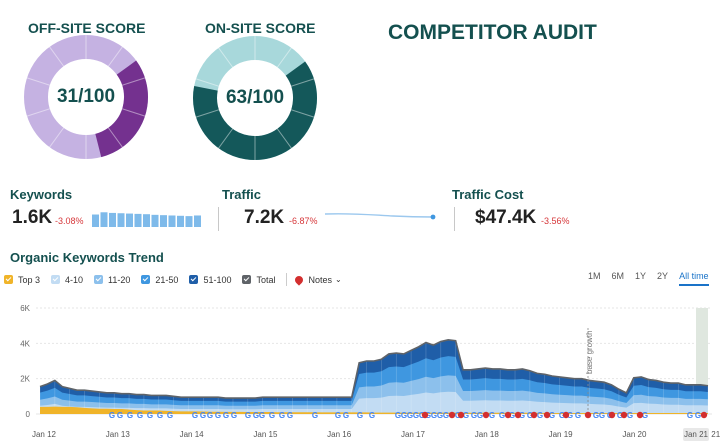 This screenshot has height=445, width=720. Describe the element at coordinates (374, 368) in the screenshot. I see `total-line` at that location.